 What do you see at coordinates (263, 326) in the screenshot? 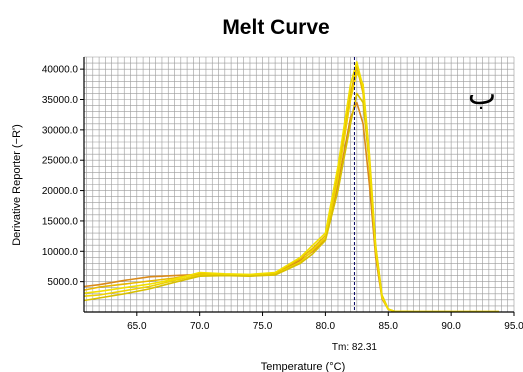
I see `x-tick-label: 75.0` at bounding box center [263, 326].